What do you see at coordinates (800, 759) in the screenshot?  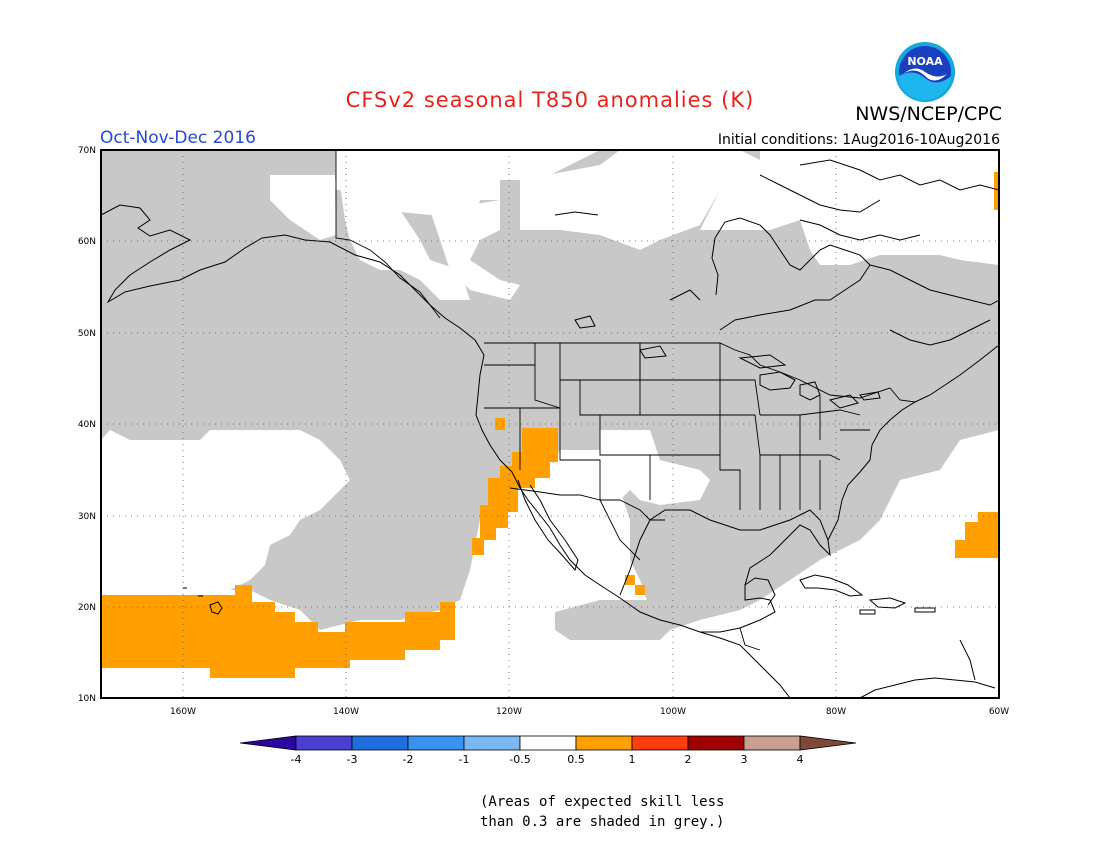 I see `colorbar-label: 4` at bounding box center [800, 759].